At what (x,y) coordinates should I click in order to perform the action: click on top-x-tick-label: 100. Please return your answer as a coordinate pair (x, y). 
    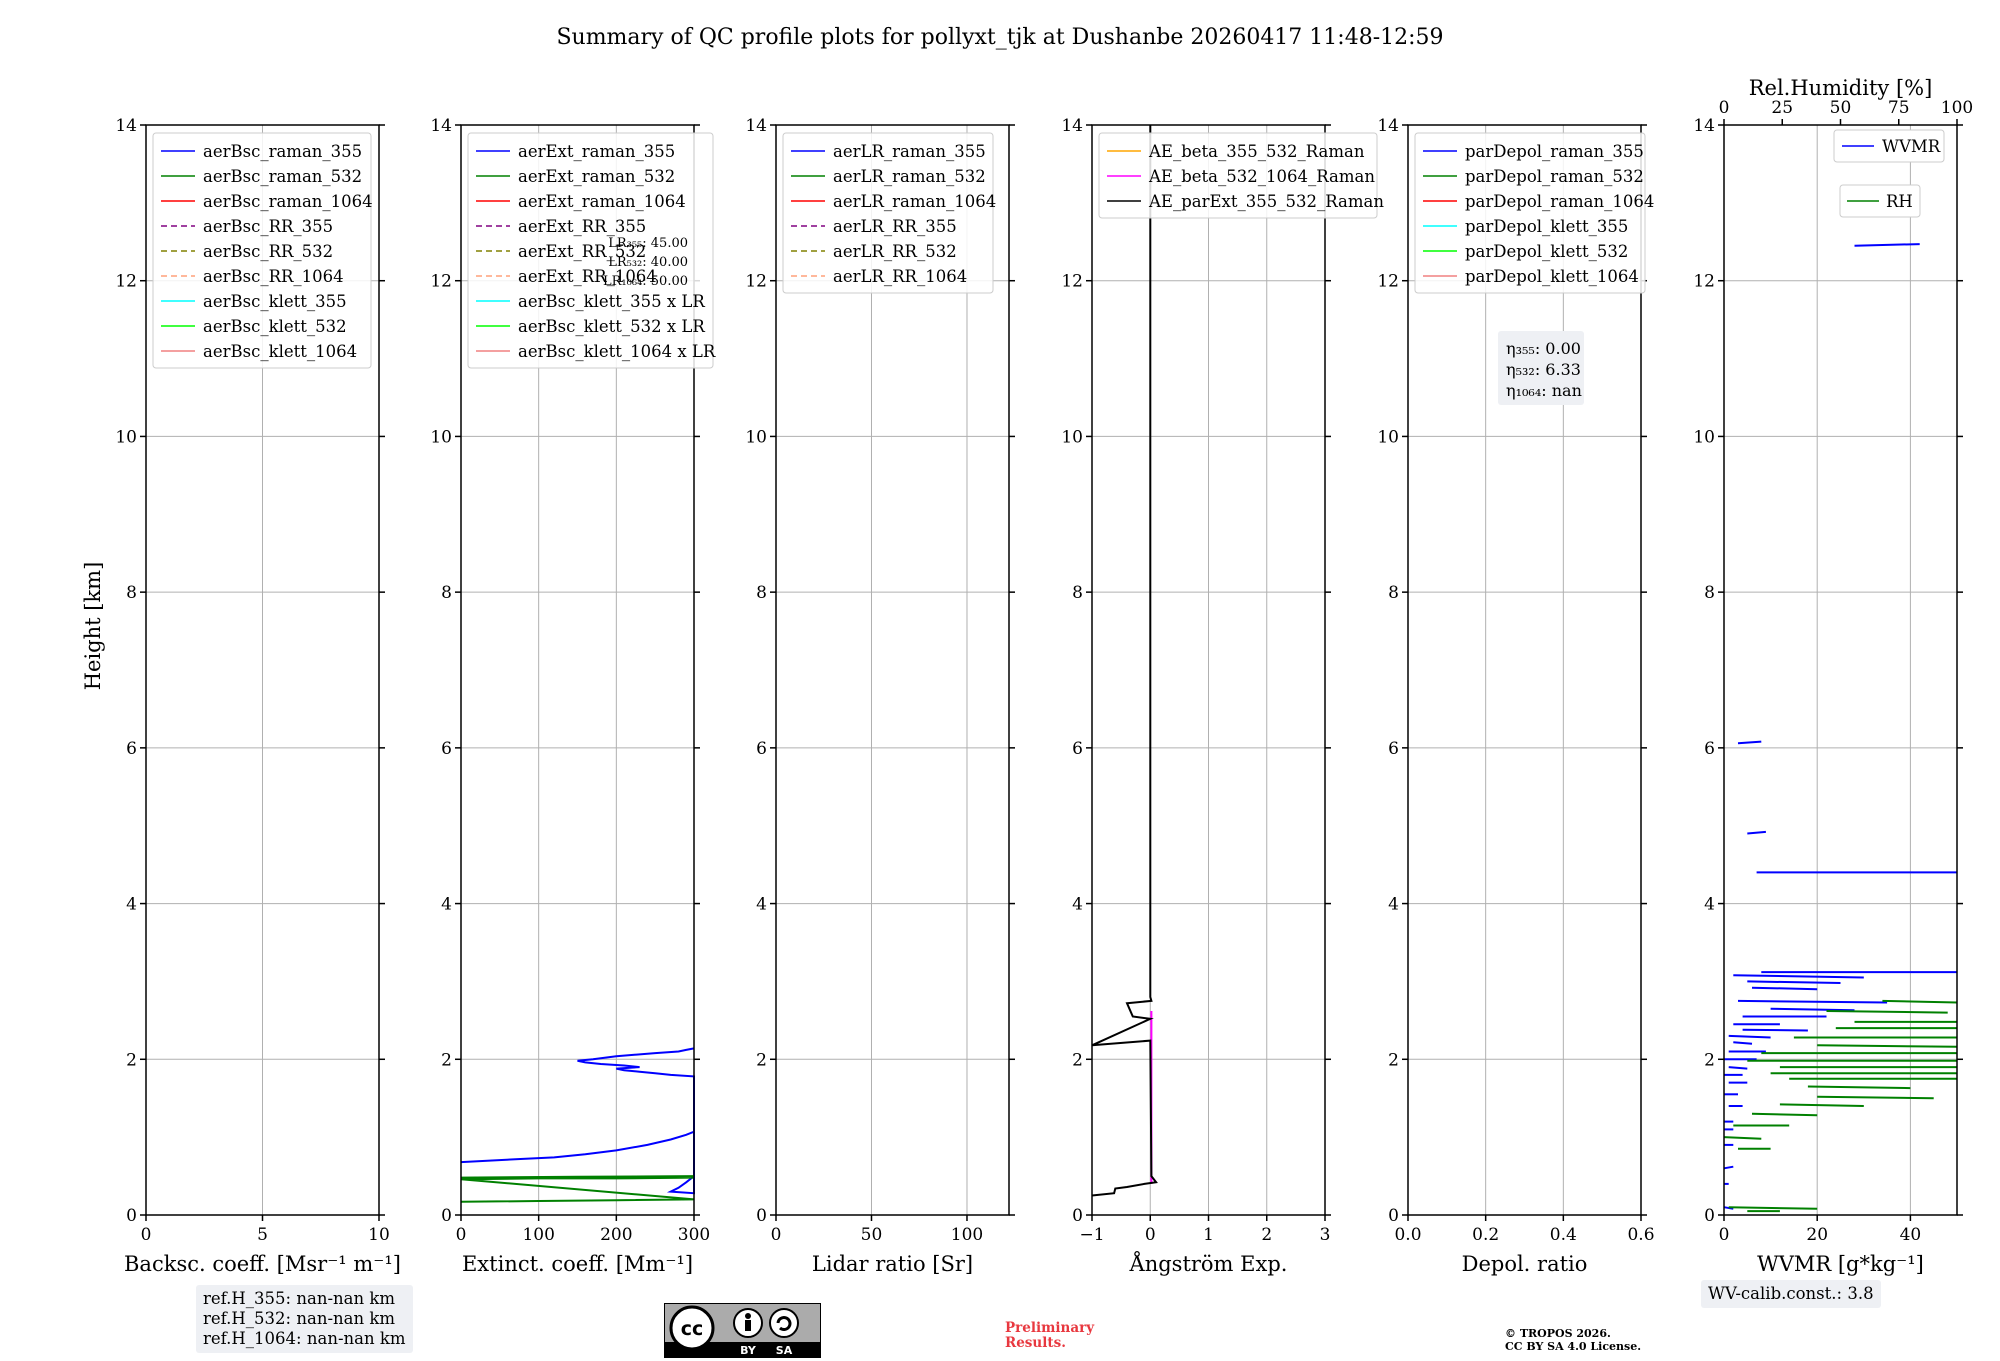
    Looking at the image, I should click on (1957, 108).